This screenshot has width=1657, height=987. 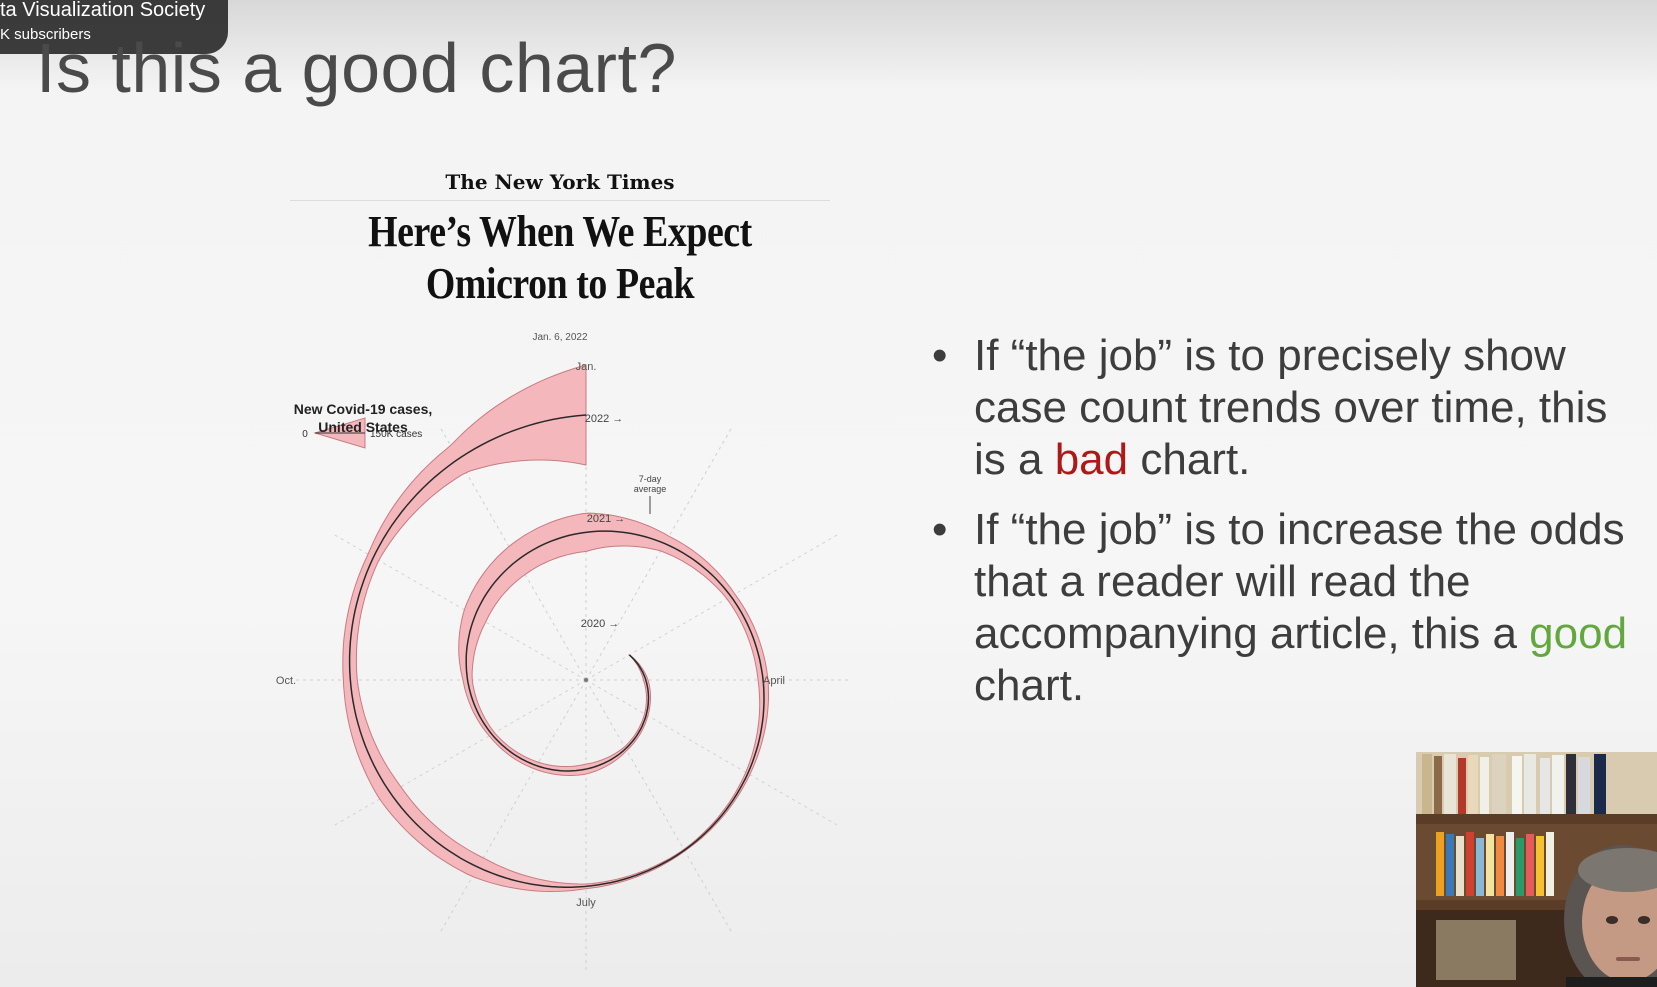 I want to click on chart-center, so click(x=586, y=680).